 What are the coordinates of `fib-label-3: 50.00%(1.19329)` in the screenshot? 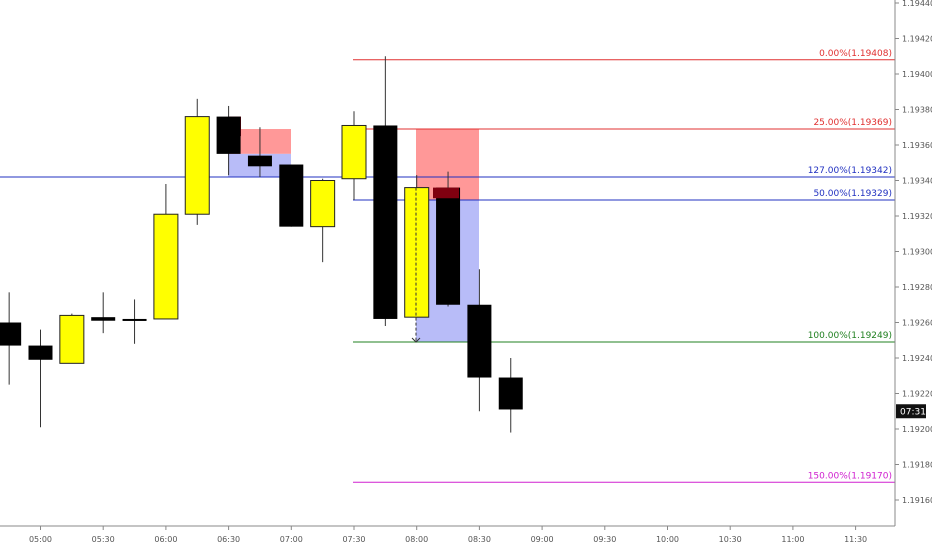 It's located at (852, 194).